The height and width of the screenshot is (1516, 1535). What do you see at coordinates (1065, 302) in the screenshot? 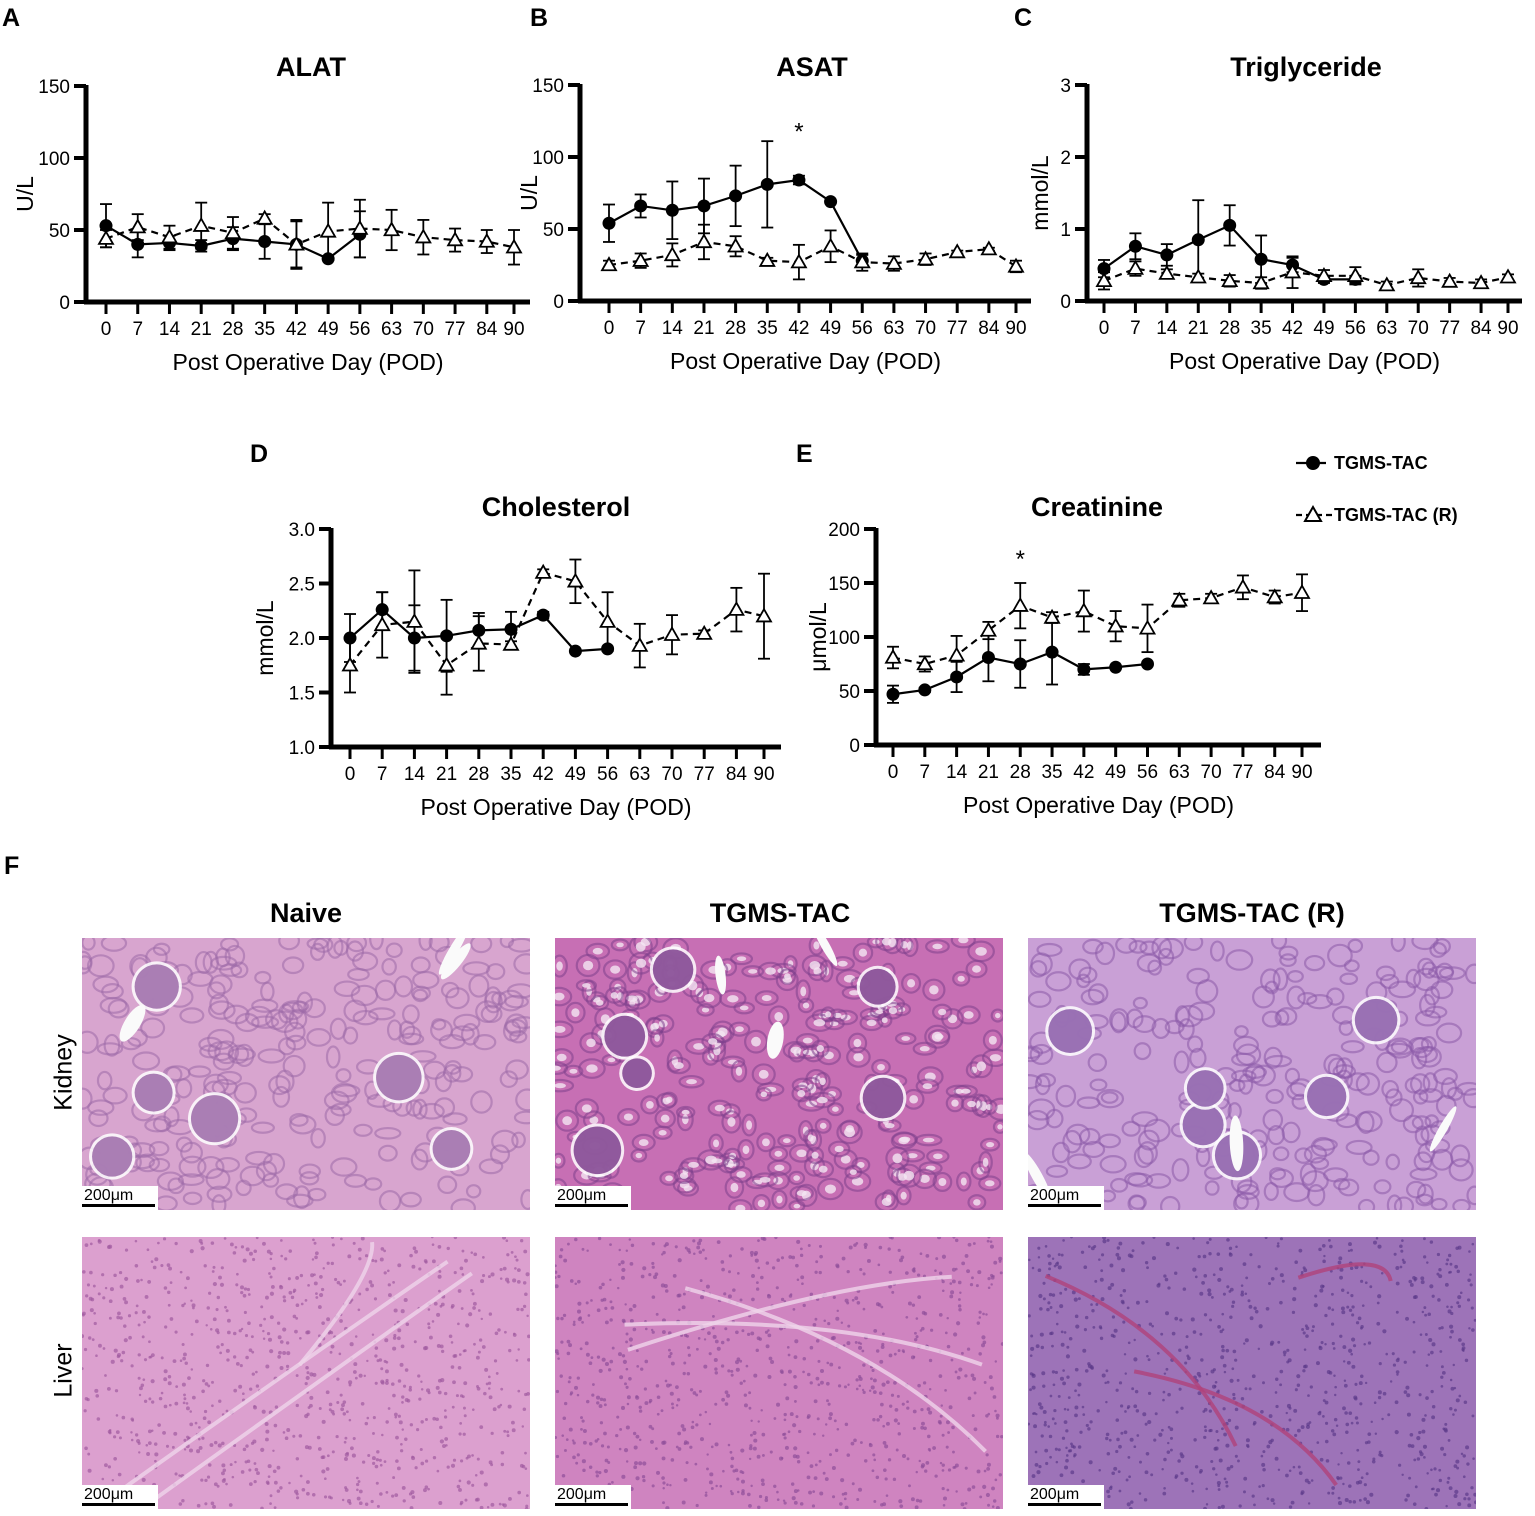
I see `y-tick-label: 0` at bounding box center [1065, 302].